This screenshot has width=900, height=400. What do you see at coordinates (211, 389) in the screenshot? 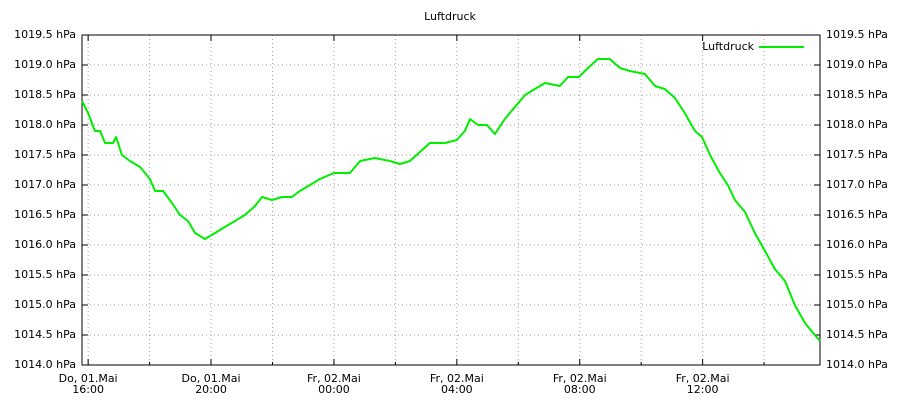
I see `x-tick-label: 20:00` at bounding box center [211, 389].